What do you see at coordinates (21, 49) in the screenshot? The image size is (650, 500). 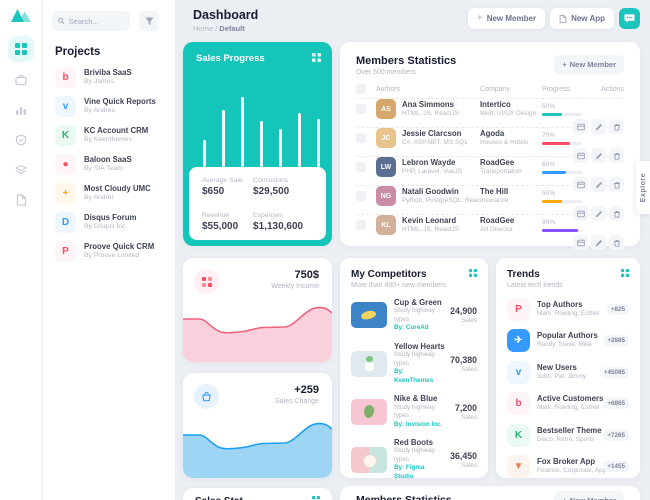 I see `rail-item-dashboard` at bounding box center [21, 49].